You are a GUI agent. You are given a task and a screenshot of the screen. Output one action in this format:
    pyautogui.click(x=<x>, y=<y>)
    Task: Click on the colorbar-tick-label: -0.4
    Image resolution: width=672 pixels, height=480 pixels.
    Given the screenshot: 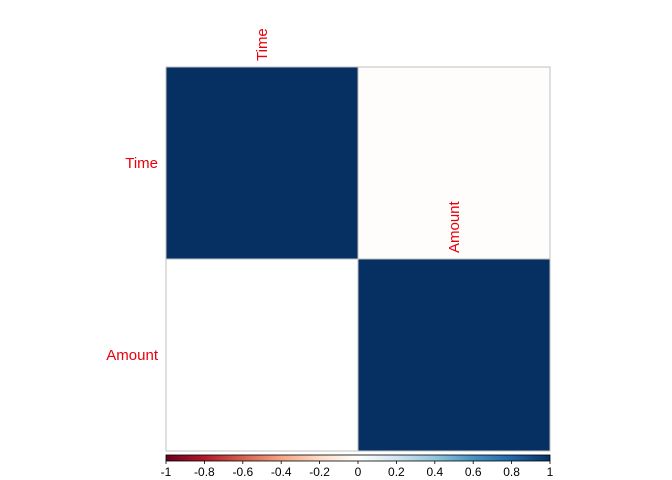 What is the action you would take?
    pyautogui.click(x=281, y=472)
    